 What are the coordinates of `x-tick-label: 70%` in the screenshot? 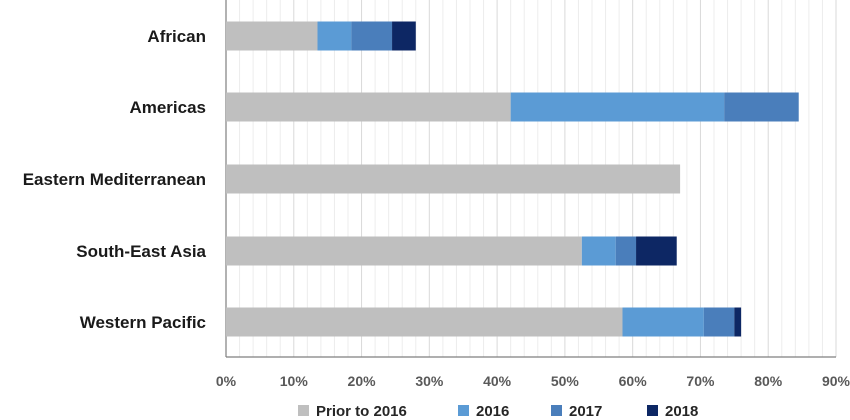 It's located at (700, 381).